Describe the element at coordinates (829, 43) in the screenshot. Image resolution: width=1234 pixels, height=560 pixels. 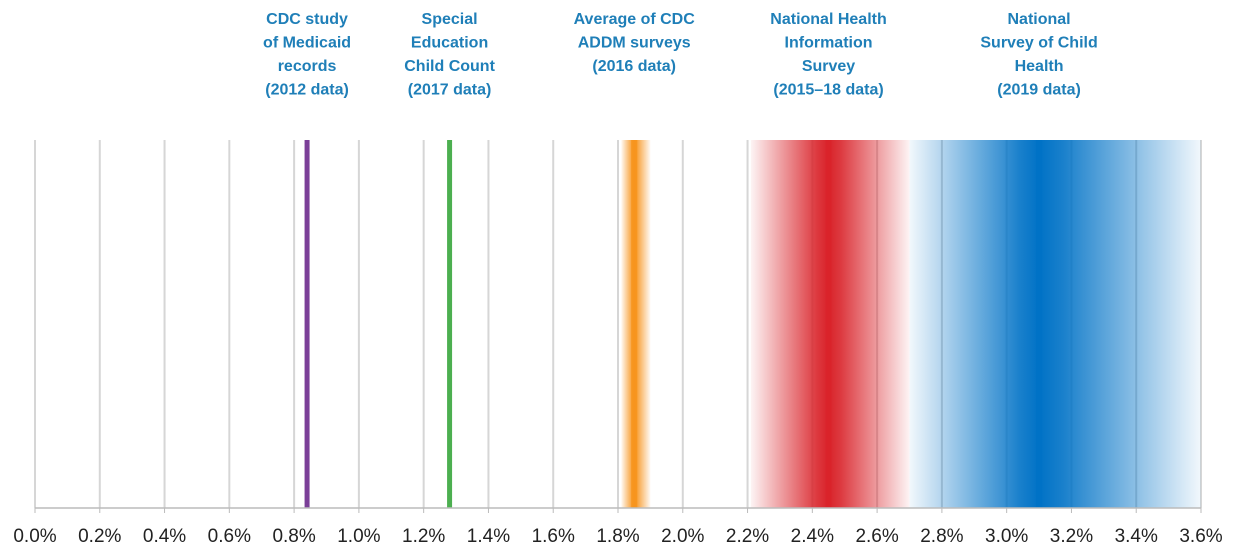
I see `series-label: Information` at that location.